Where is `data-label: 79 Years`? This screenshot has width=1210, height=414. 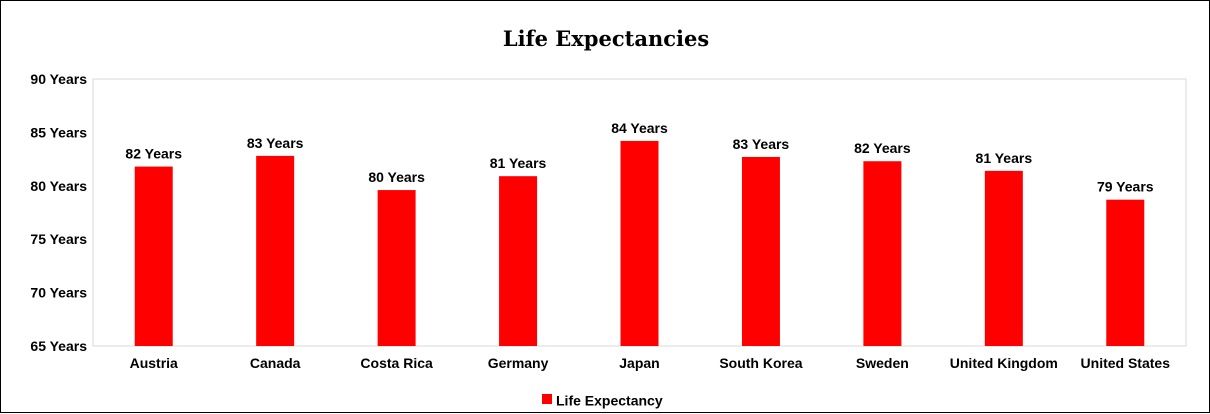 data-label: 79 Years is located at coordinates (1125, 187).